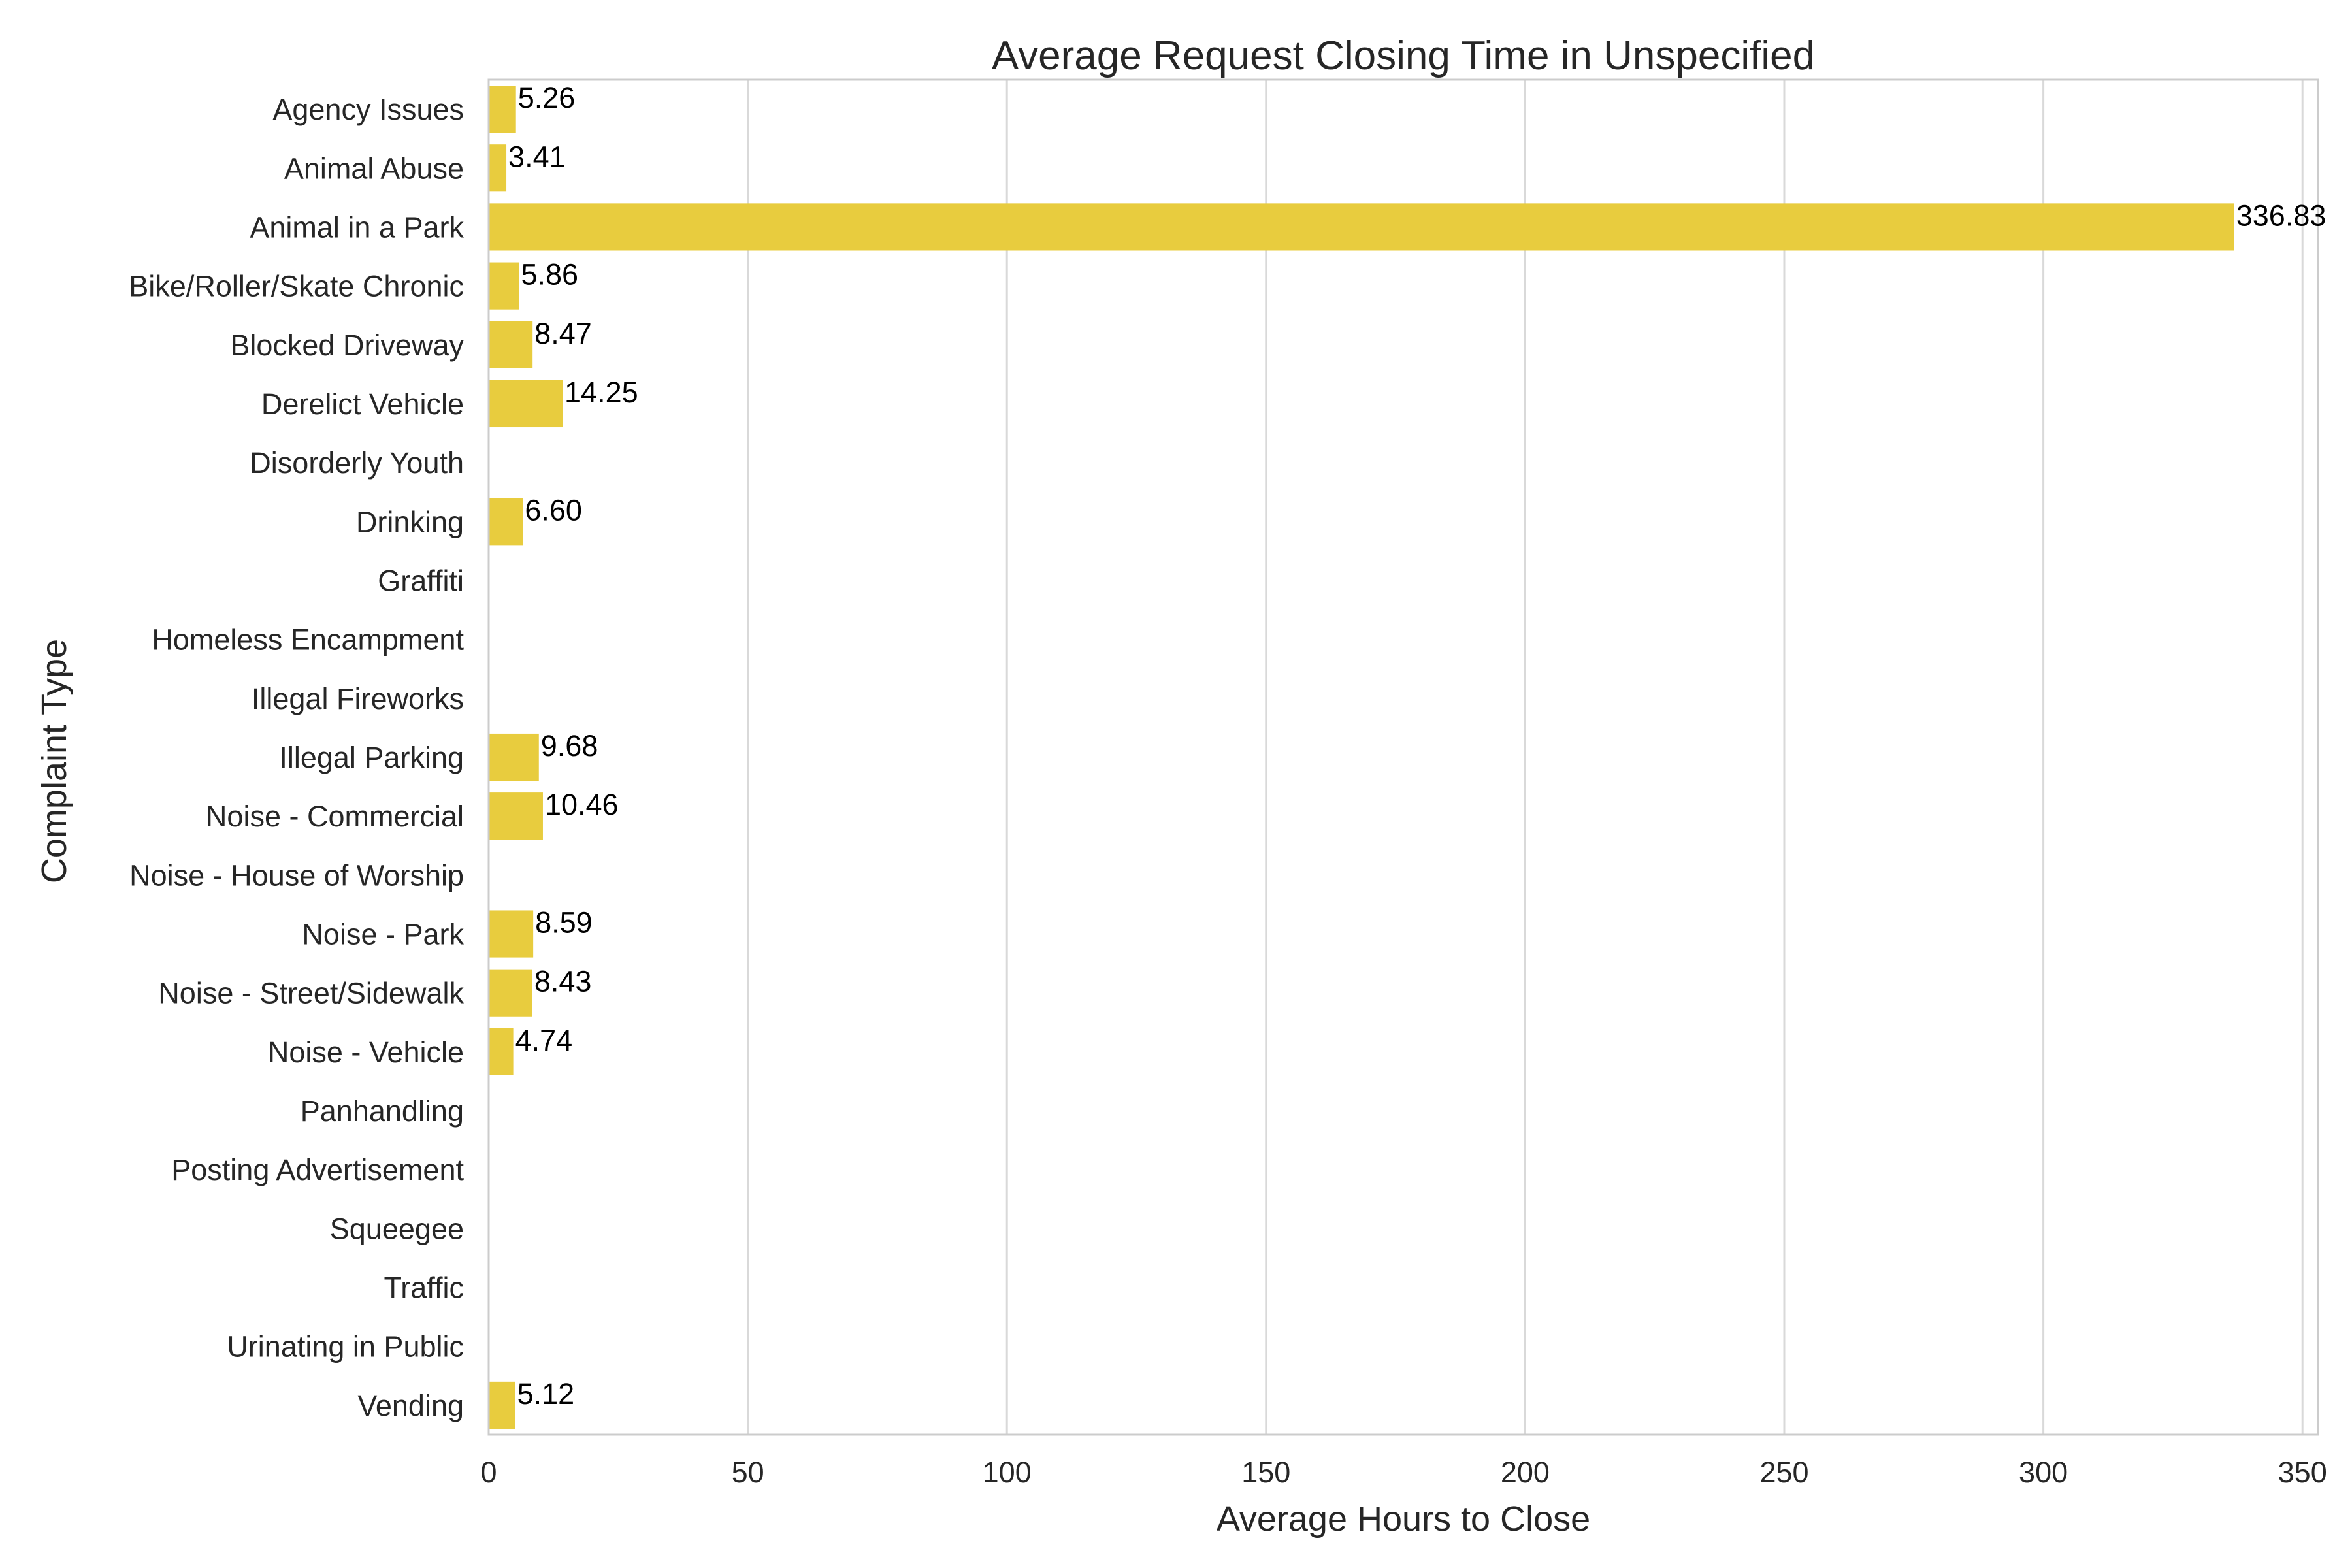 The width and height of the screenshot is (2352, 1568). Describe the element at coordinates (549, 274) in the screenshot. I see `data-label: 5.86` at that location.